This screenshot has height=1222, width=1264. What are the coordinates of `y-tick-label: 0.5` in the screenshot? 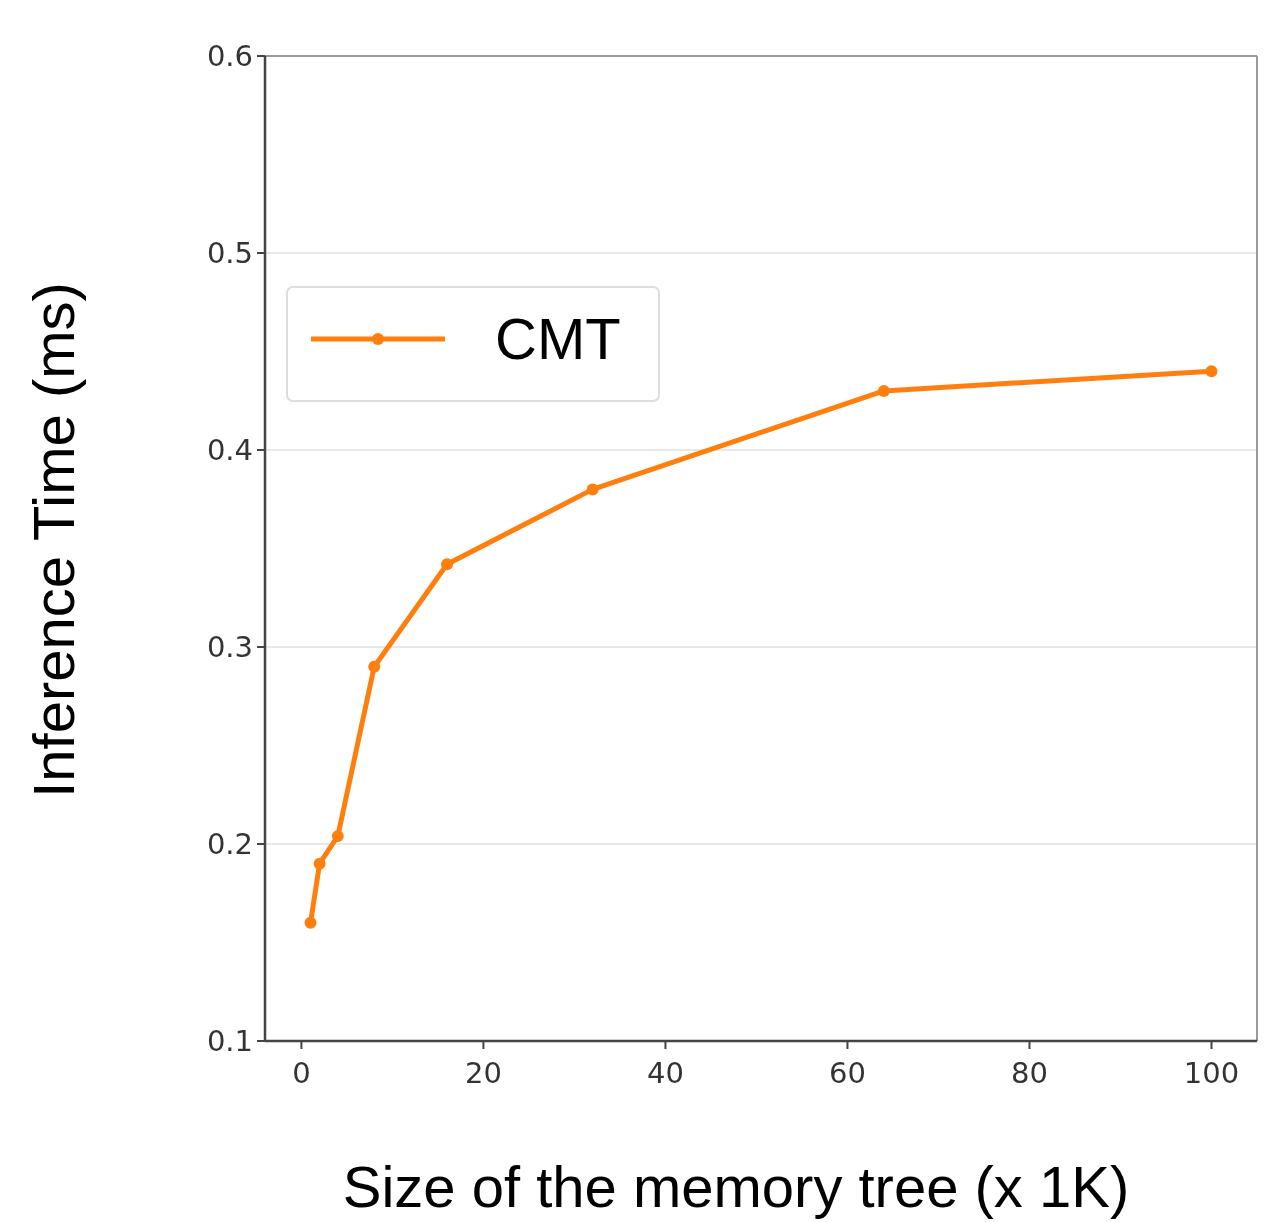 It's located at (229, 253).